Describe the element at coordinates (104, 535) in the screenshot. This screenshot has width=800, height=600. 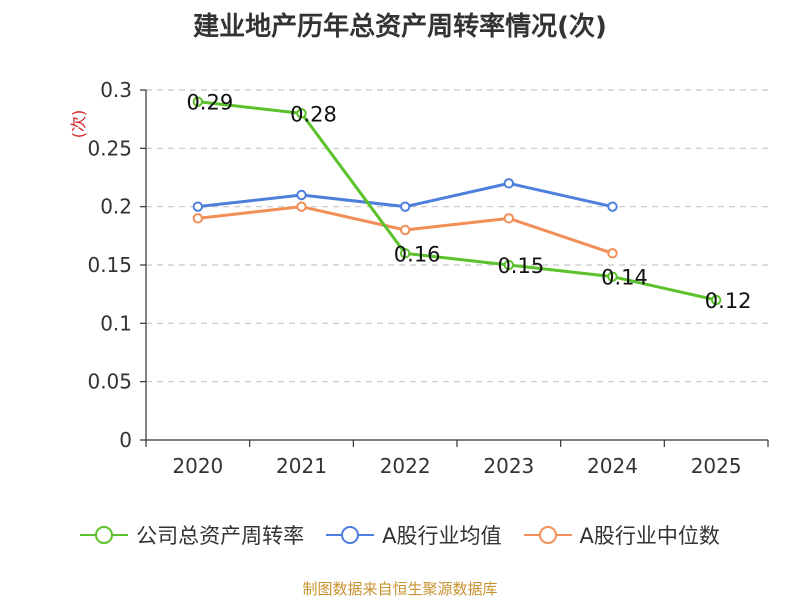
I see `legend-marker-company-icon` at that location.